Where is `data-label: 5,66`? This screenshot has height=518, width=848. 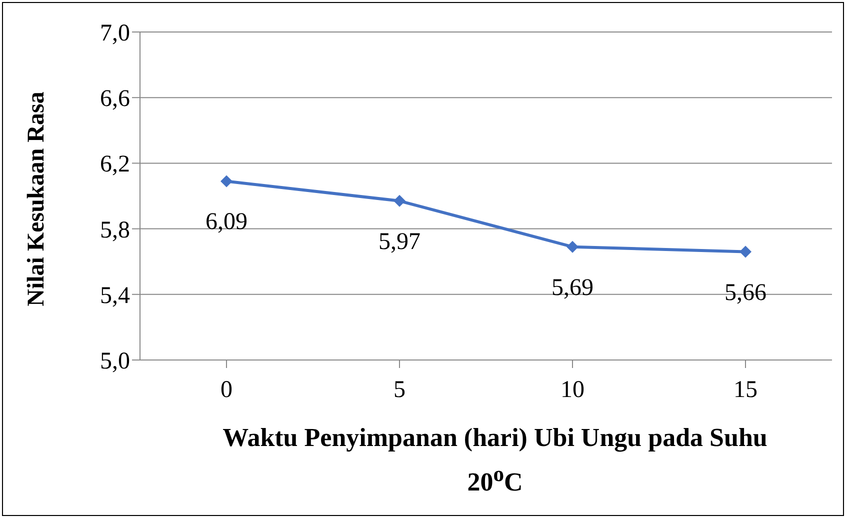
data-label: 5,66 is located at coordinates (745, 293).